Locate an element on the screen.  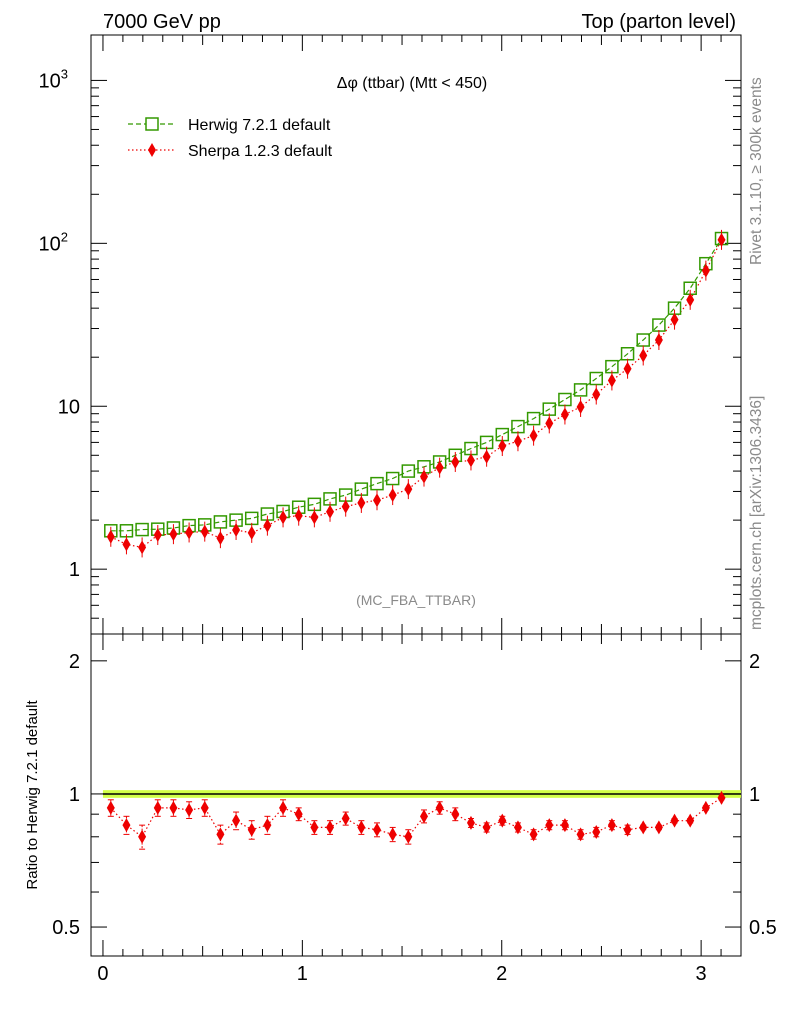
ratio-uncertainty-band is located at coordinates (421, 794).